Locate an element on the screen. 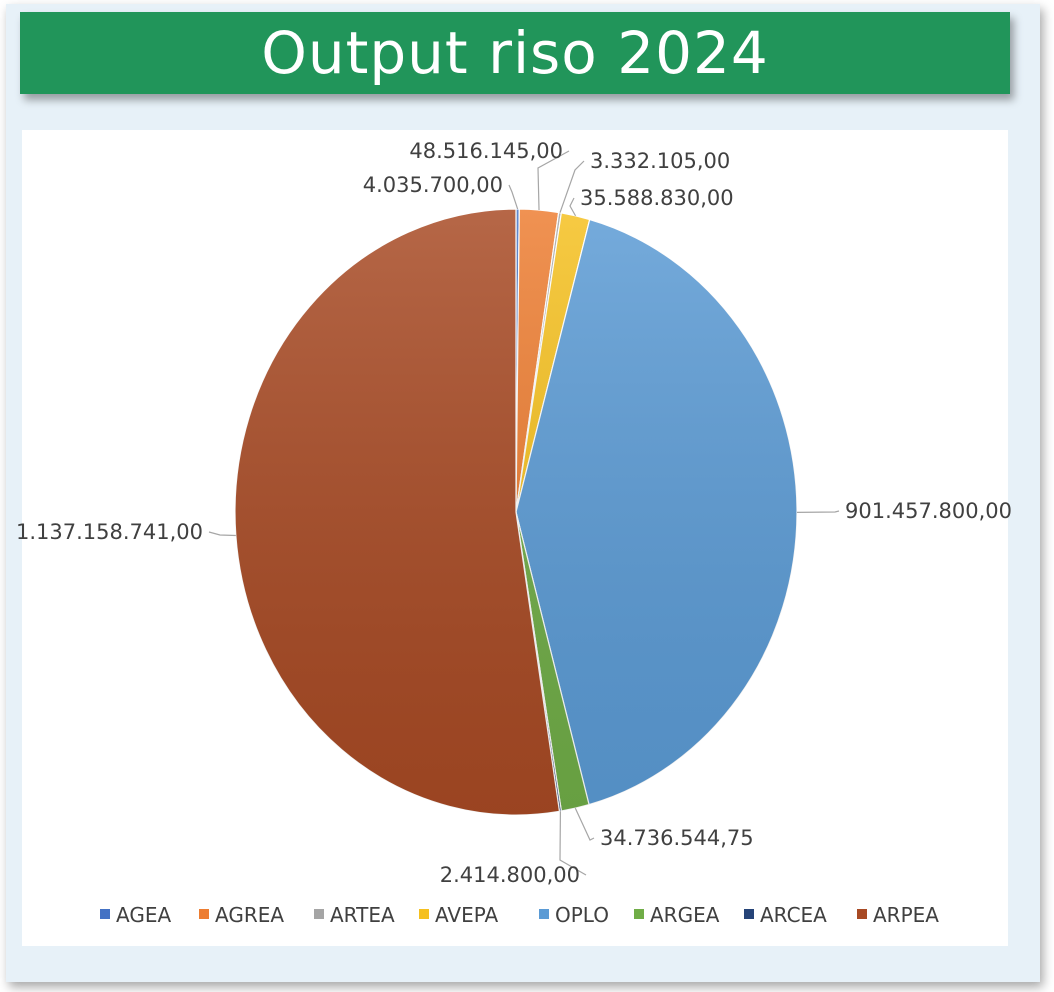 The image size is (1054, 992). legend-label-agea: AGEA is located at coordinates (143, 915).